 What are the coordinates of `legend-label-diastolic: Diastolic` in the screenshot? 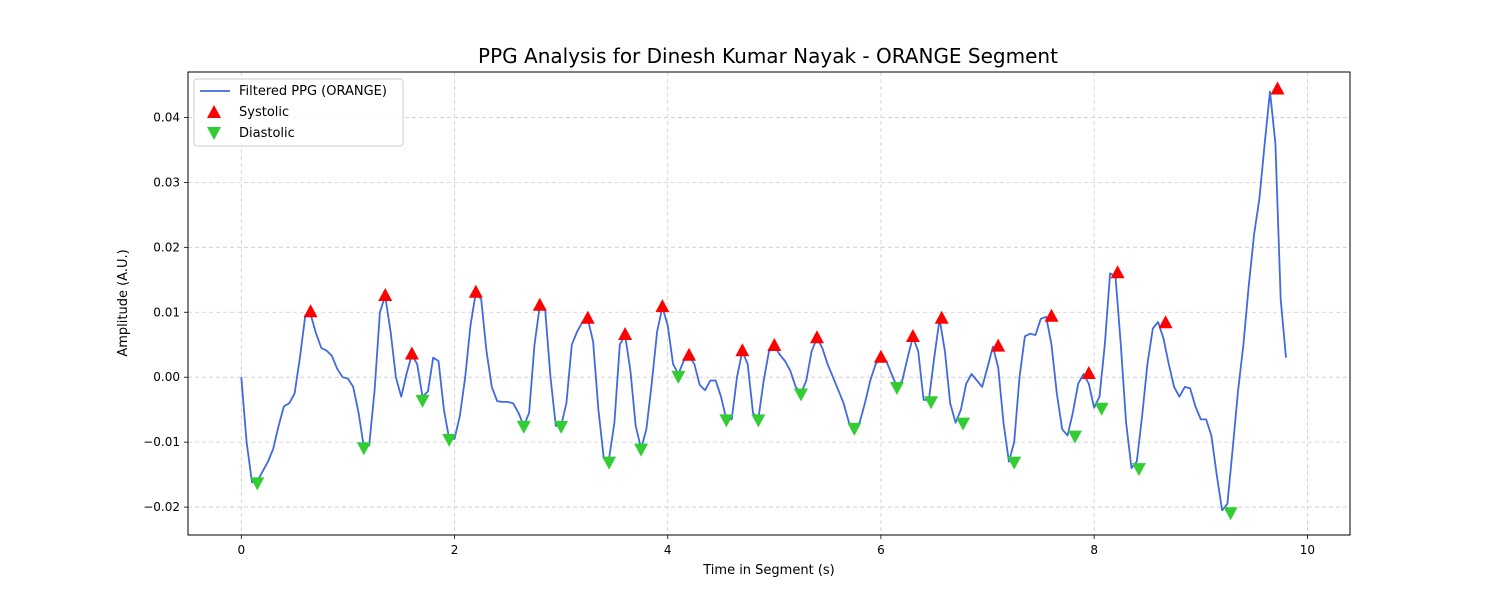 It's located at (267, 133).